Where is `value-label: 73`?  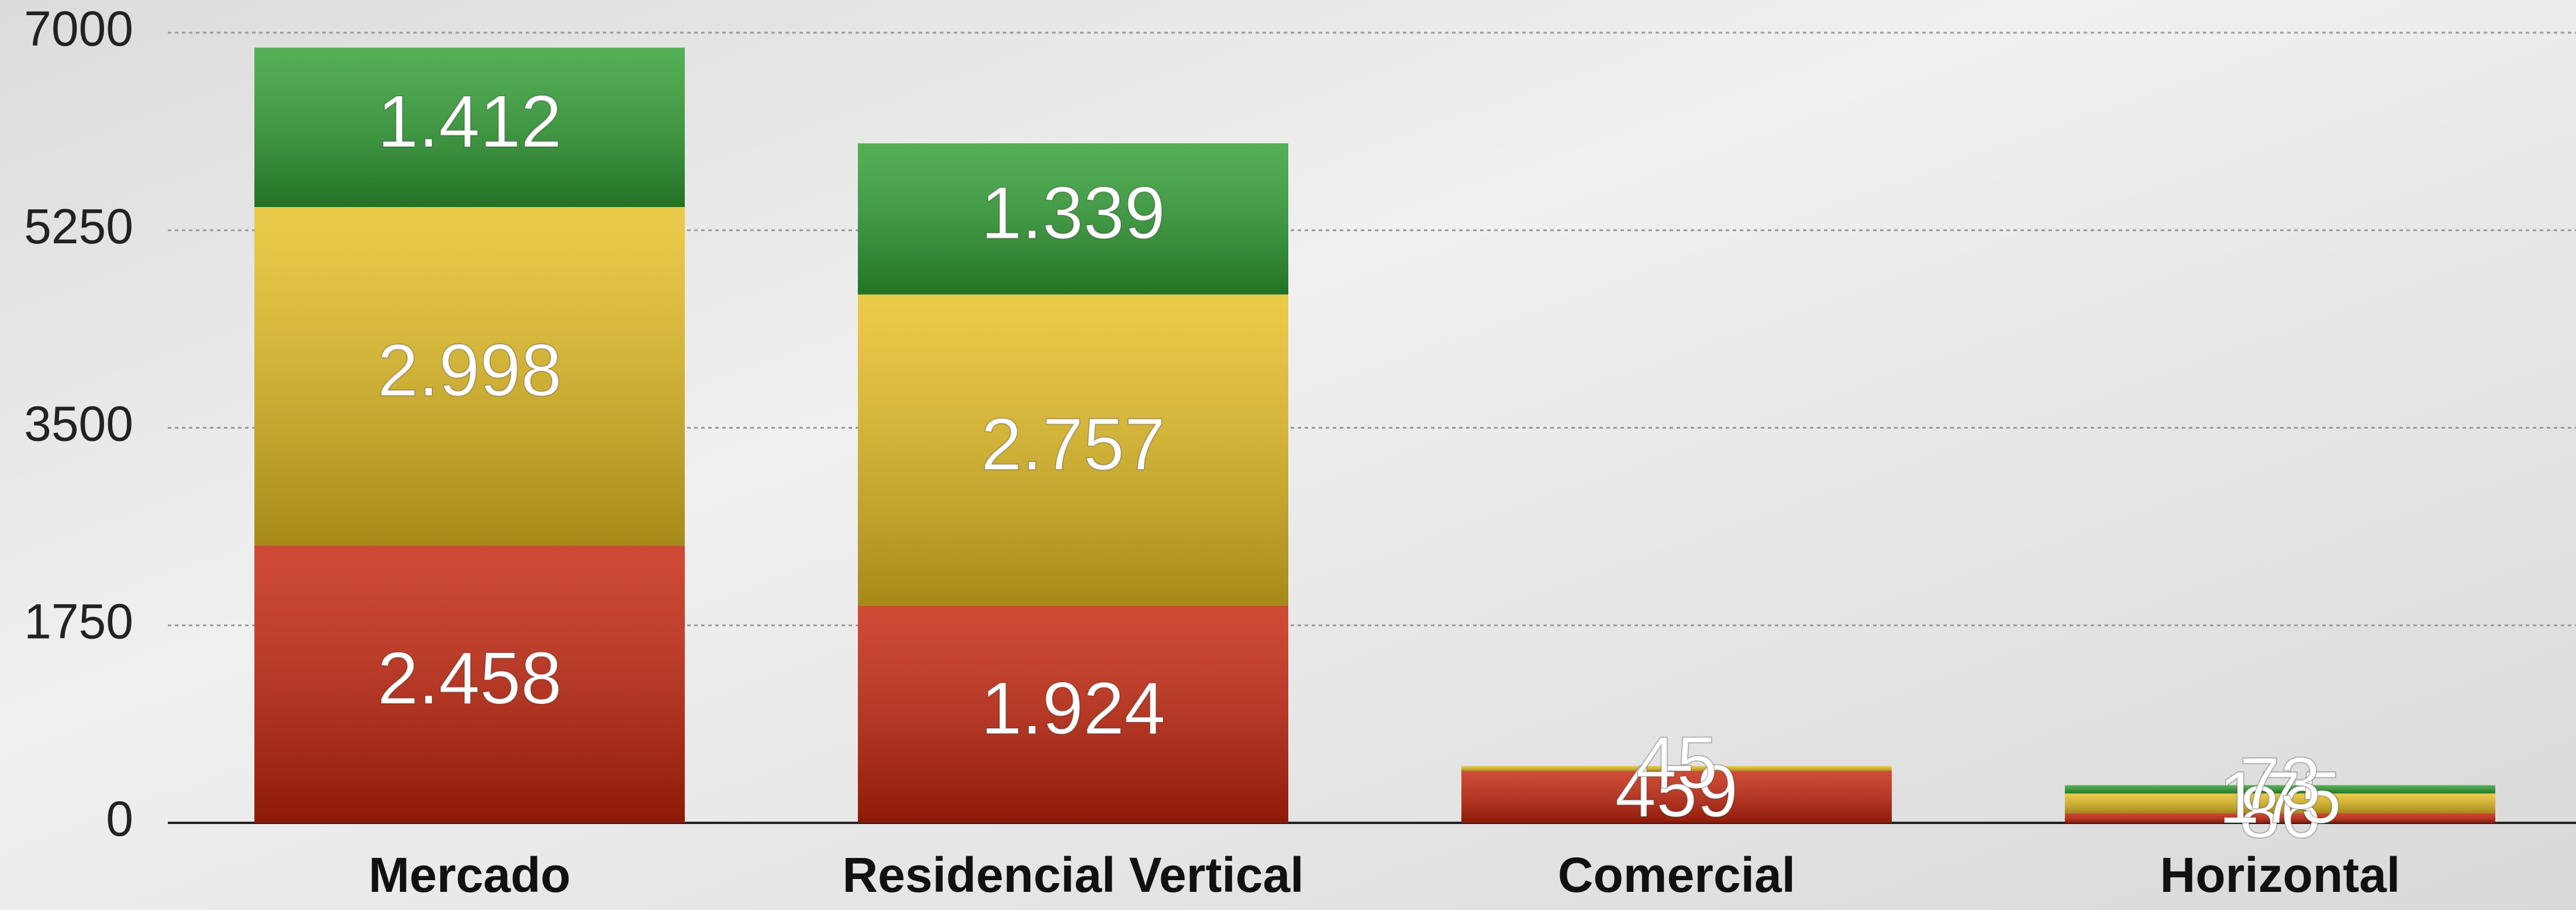
value-label: 73 is located at coordinates (2280, 783).